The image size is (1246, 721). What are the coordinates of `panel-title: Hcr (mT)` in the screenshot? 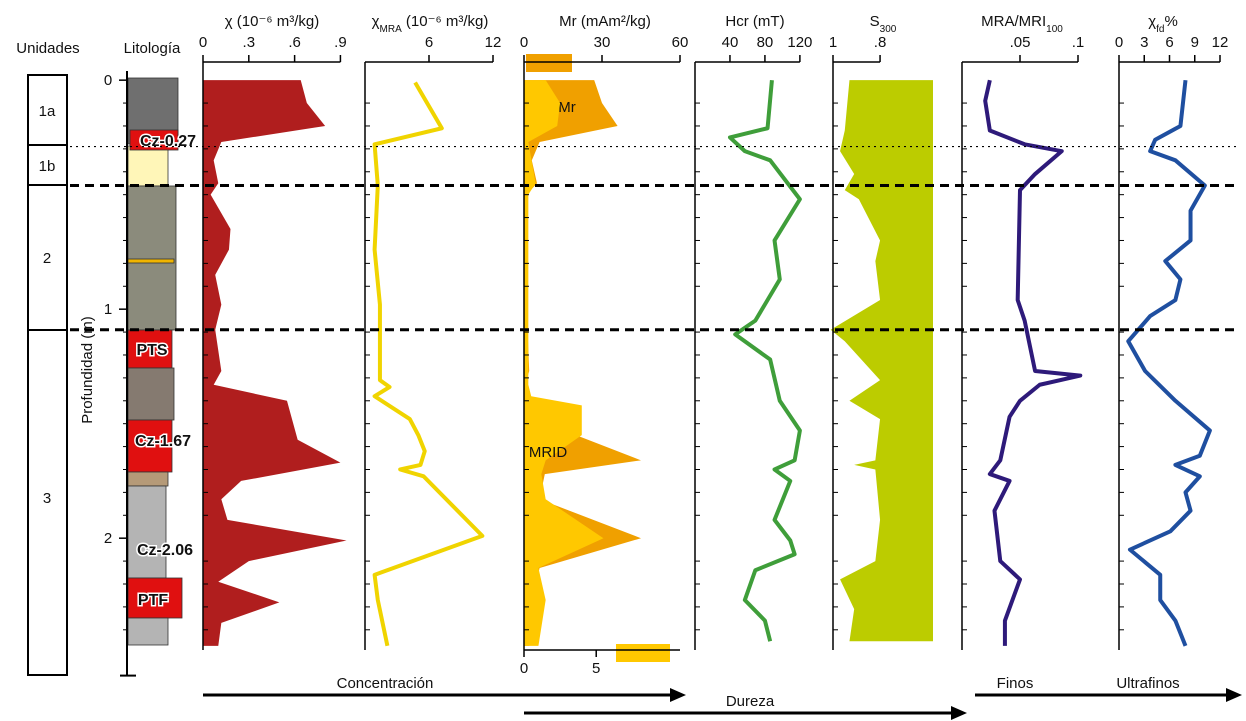 It's located at (754, 21).